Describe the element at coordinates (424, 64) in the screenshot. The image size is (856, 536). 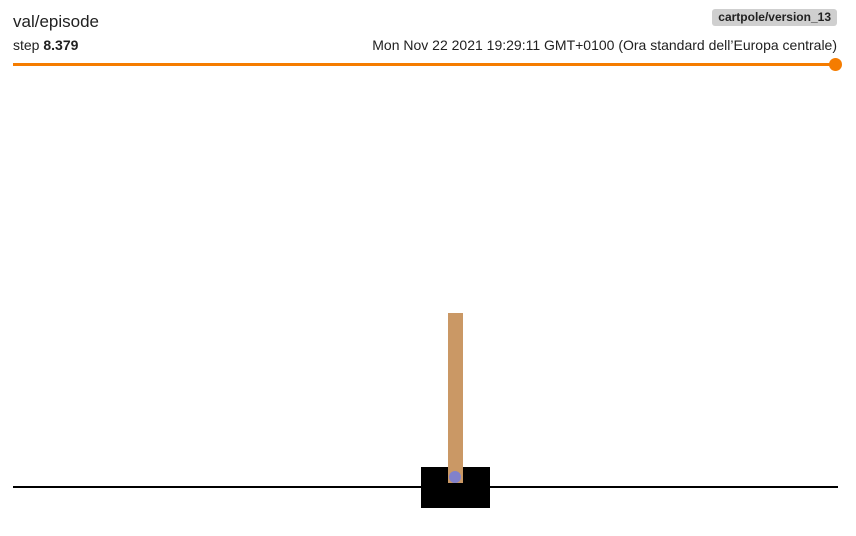
I see `step-slider-track` at that location.